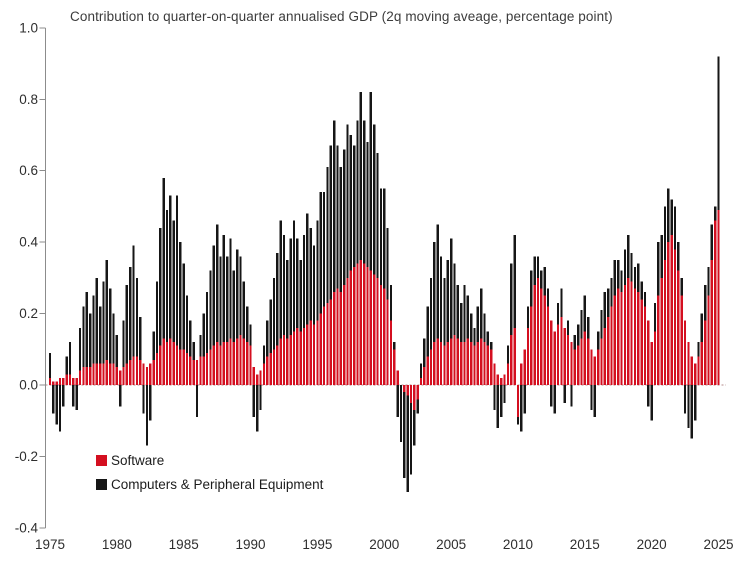  I want to click on y-tick-label: 0.8, so click(28, 99).